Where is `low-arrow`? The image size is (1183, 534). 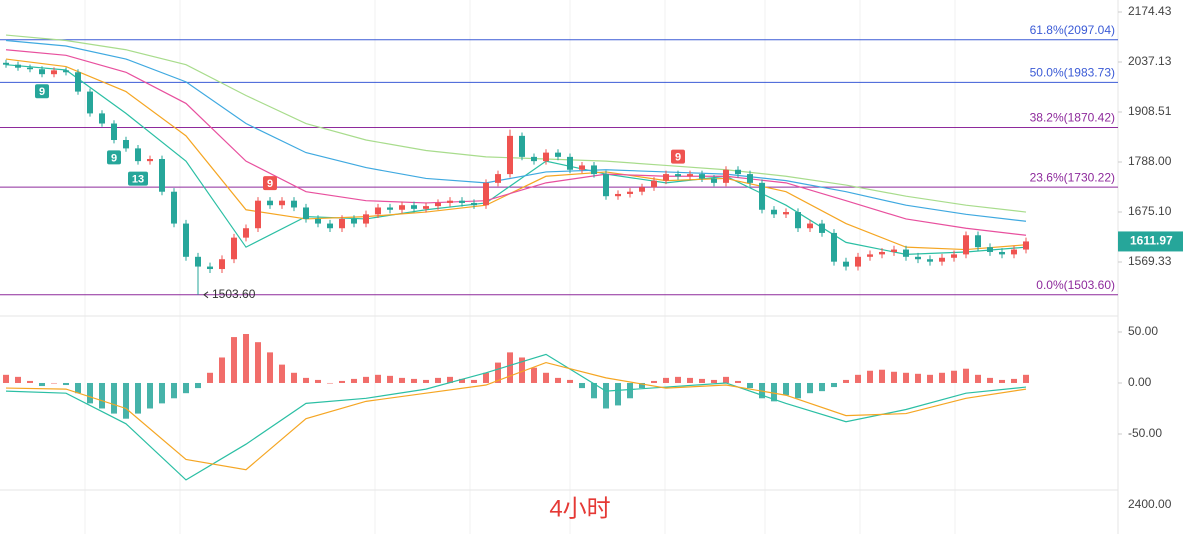
low-arrow is located at coordinates (206, 295).